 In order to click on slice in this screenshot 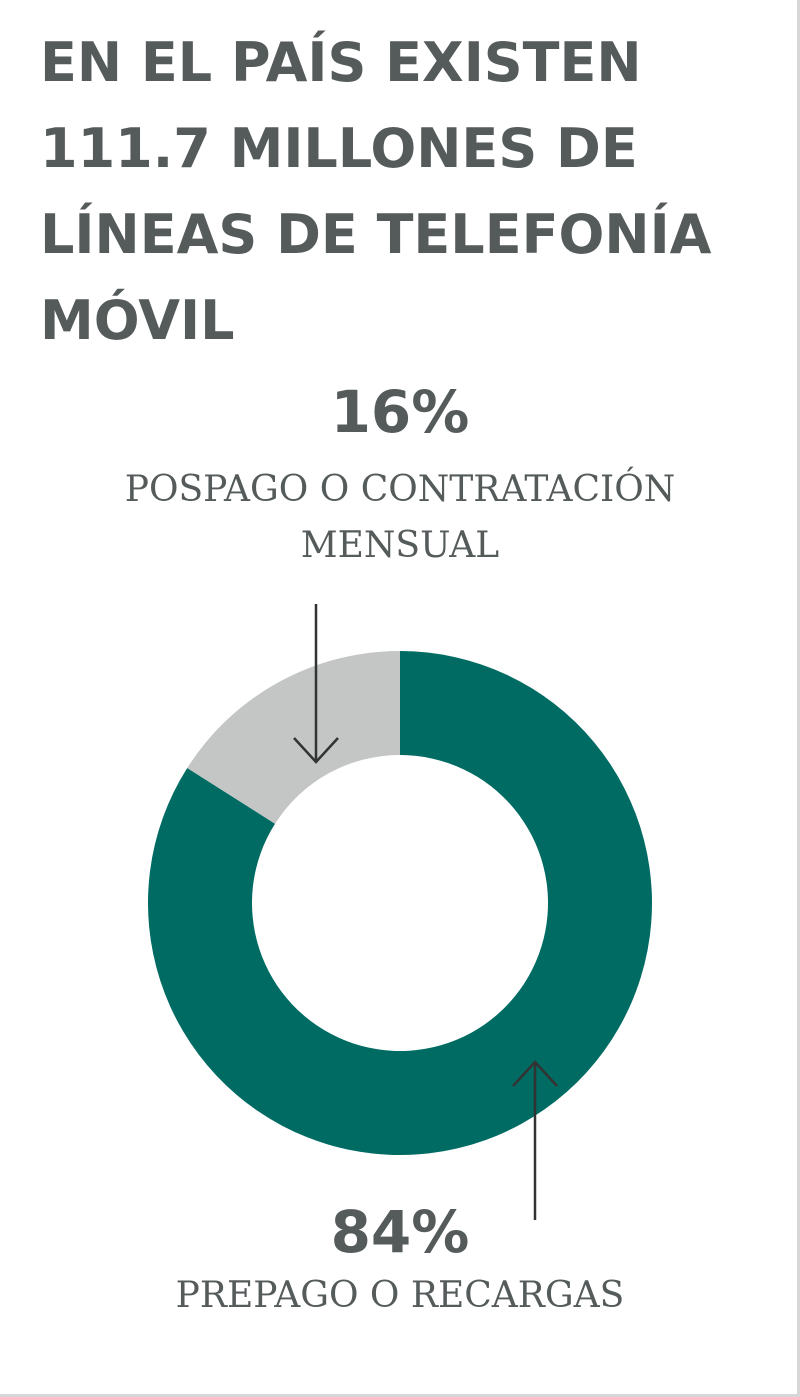, I will do `click(293, 737)`.